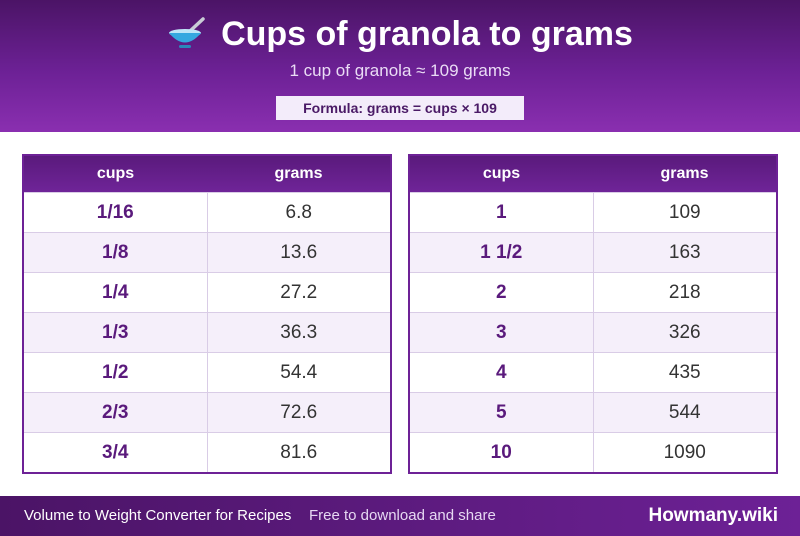 This screenshot has height=536, width=800. Describe the element at coordinates (115, 332) in the screenshot. I see `cups-cell: 1/3` at that location.